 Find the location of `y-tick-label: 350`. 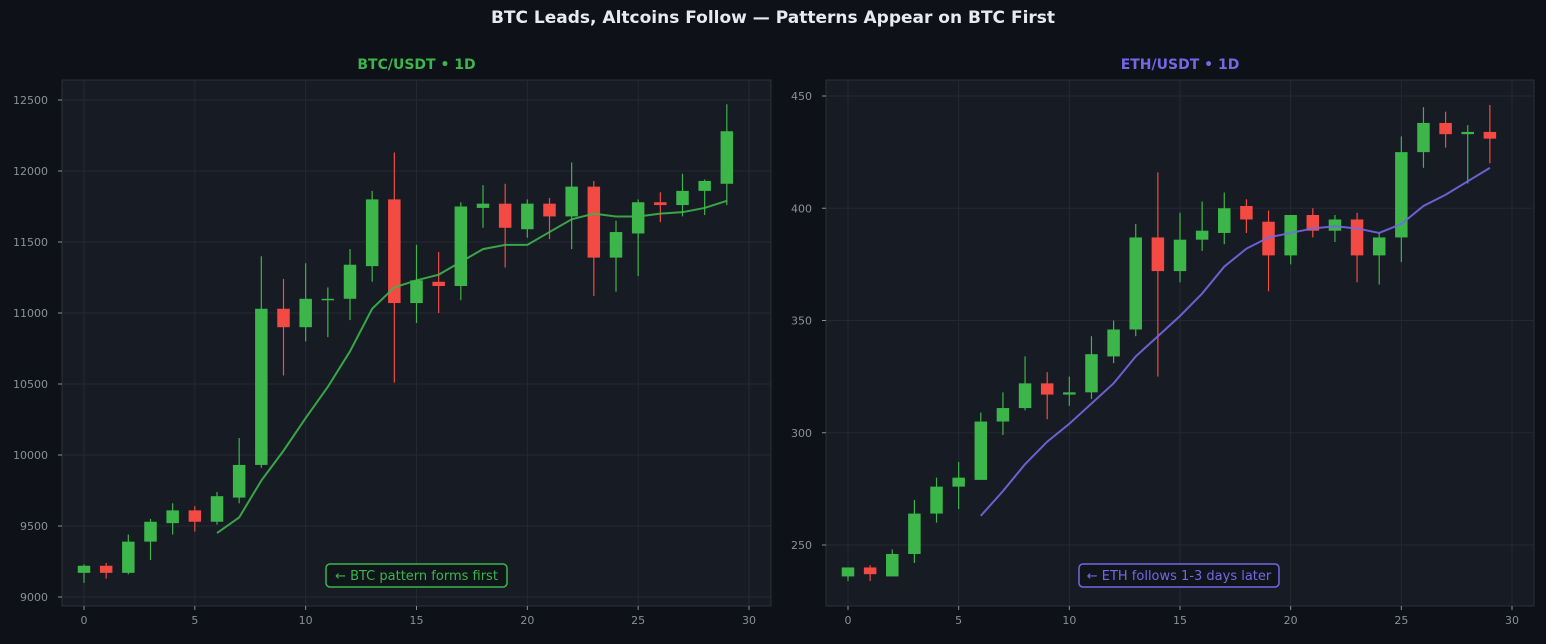

y-tick-label: 350 is located at coordinates (801, 321).